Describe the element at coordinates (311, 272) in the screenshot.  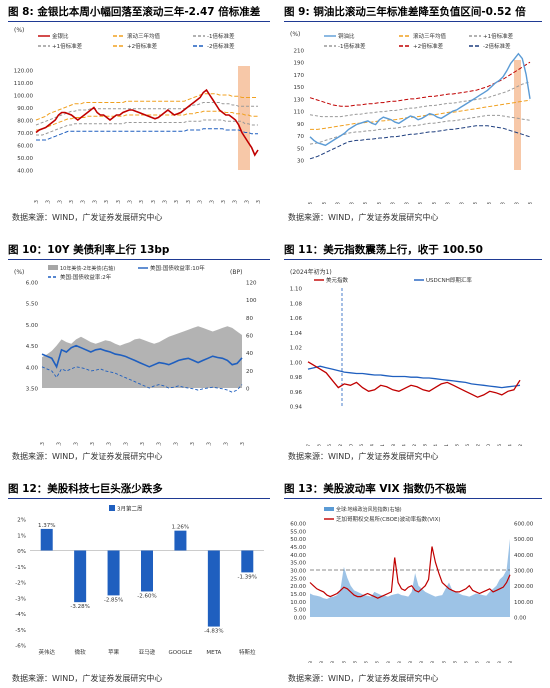
I see `unit-label: (2024年初为1)` at that location.